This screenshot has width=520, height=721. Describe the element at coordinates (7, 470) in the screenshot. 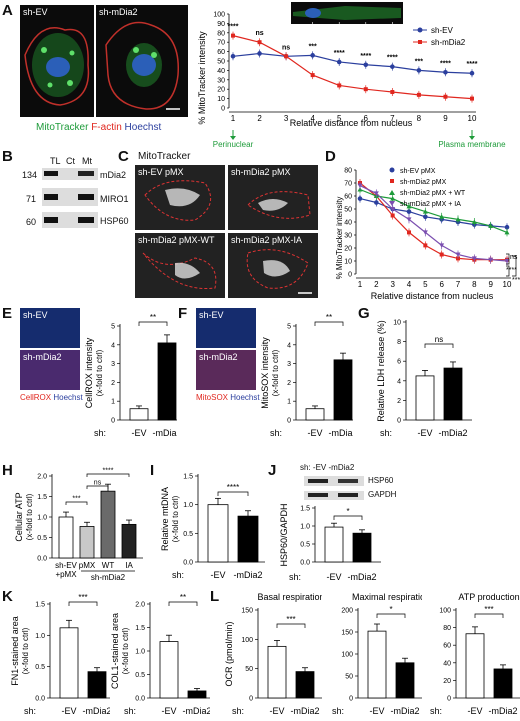

I see `panel-label-h: H` at that location.